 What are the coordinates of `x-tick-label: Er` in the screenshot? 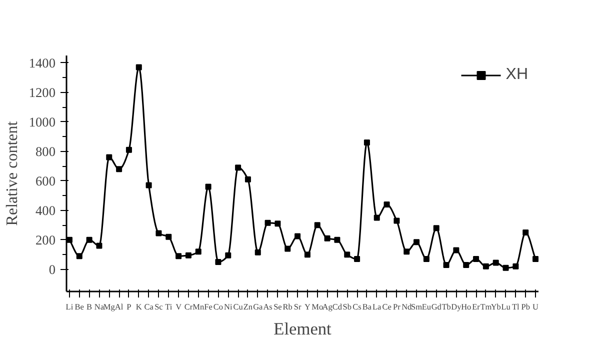 It's located at (476, 307).